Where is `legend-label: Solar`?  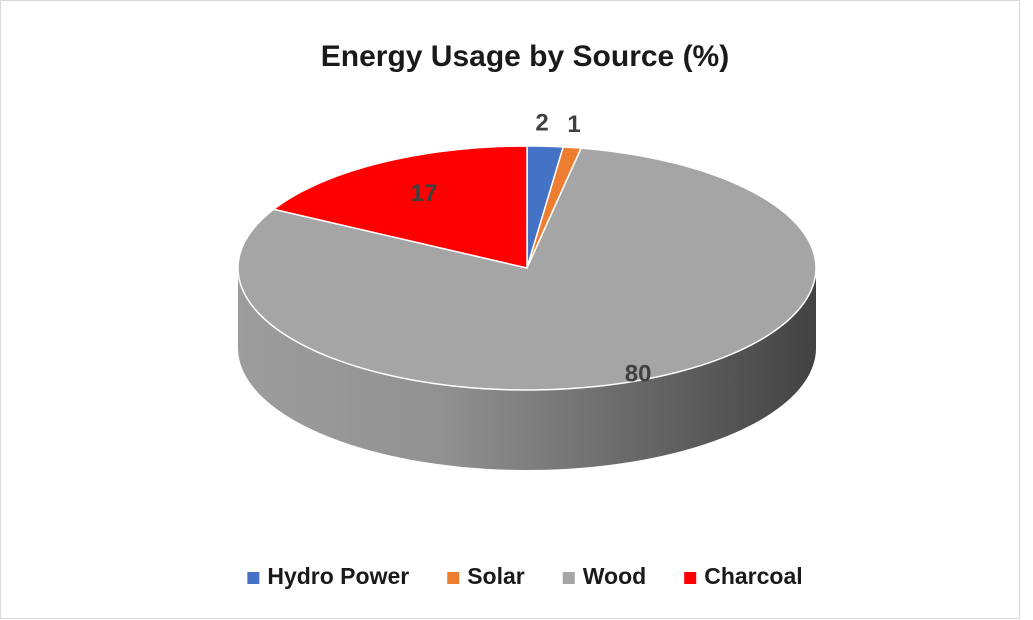 legend-label: Solar is located at coordinates (496, 576).